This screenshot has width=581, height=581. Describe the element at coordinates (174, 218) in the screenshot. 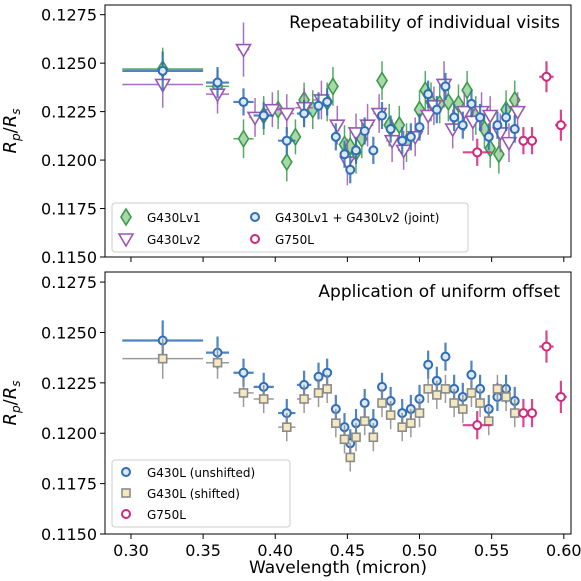

I see `legend-label-g430lv1: G430Lv1` at that location.